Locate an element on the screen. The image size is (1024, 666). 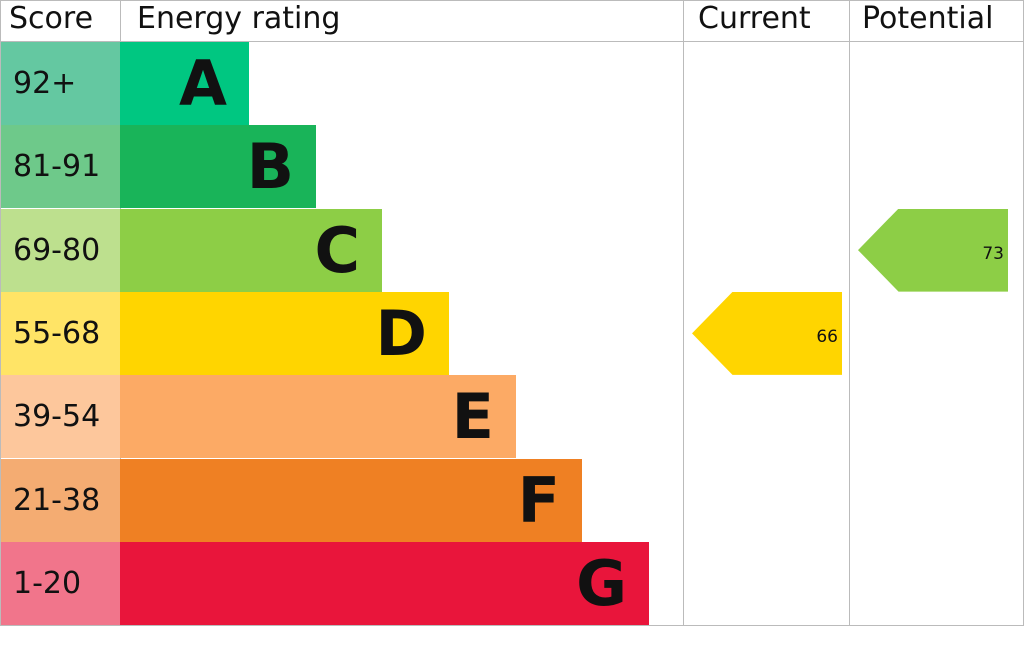
rating-letter: A is located at coordinates (203, 83).